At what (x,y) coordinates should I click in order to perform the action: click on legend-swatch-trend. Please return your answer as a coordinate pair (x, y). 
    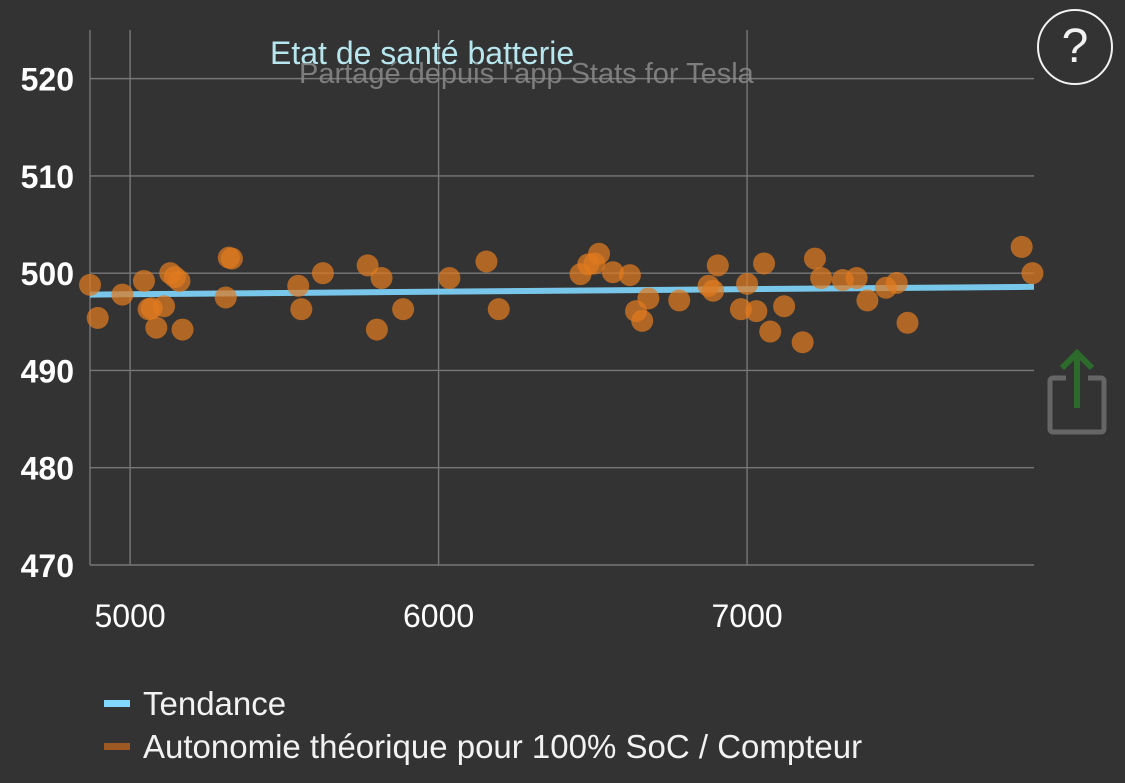
    Looking at the image, I should click on (117, 703).